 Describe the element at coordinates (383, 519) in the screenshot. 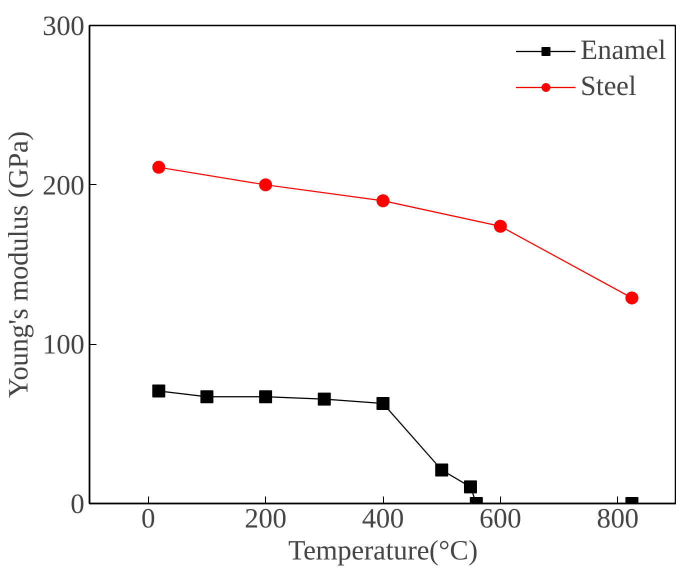

I see `x-tick-label: 400` at that location.